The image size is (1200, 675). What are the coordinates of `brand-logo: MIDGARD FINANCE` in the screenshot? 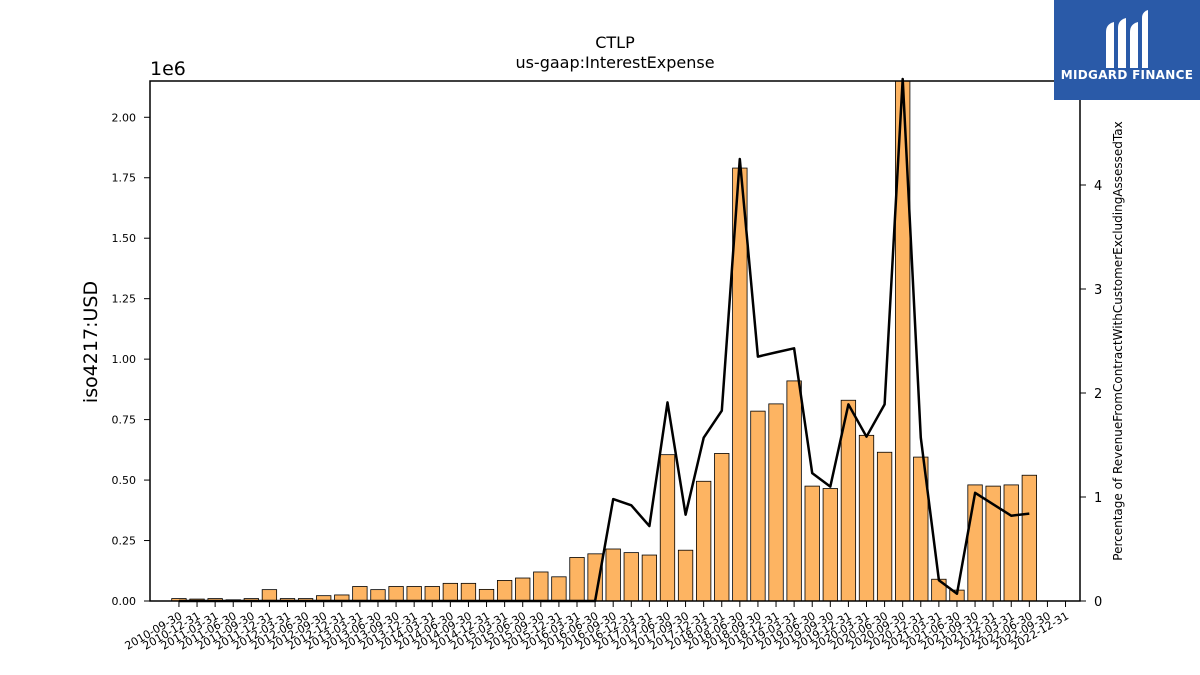 It's located at (1127, 50).